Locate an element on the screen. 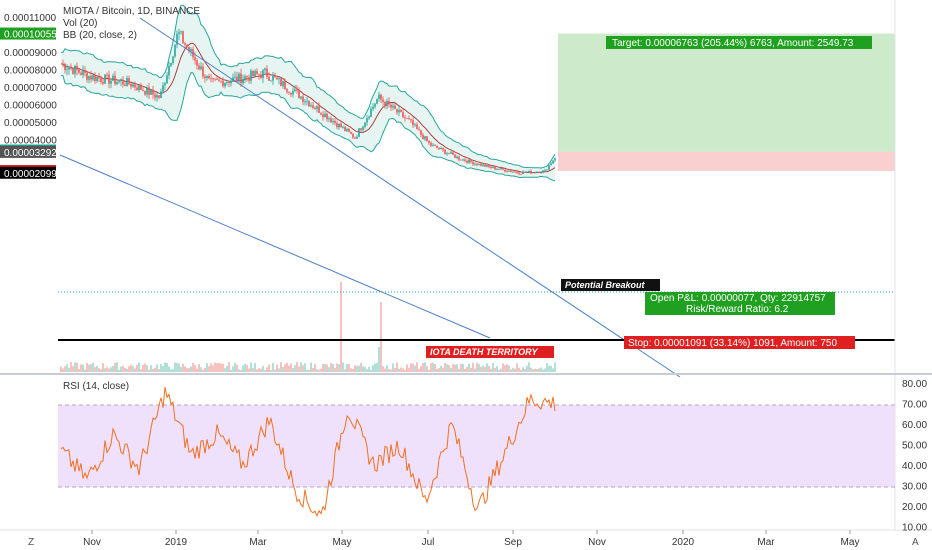  price-tag-label: 0.00003292 is located at coordinates (30, 153).